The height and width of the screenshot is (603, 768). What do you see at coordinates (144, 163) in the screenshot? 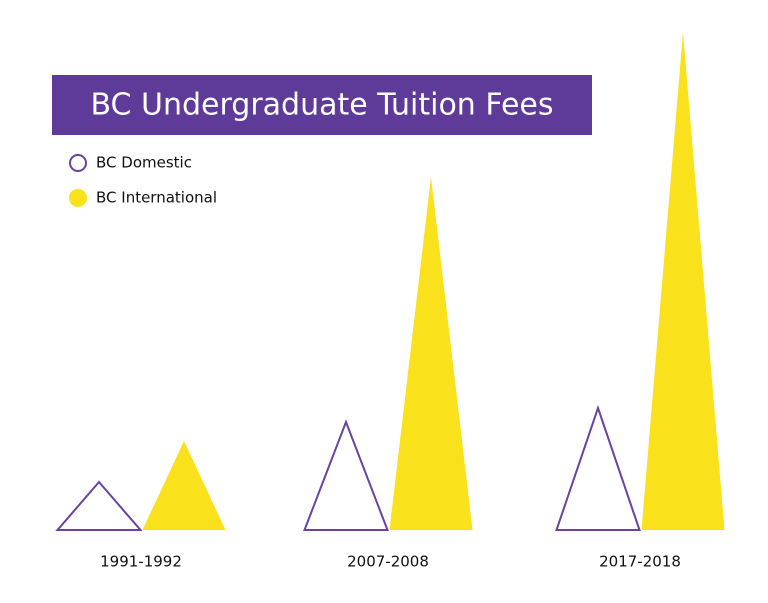
I see `legend-label: BC Domestic` at bounding box center [144, 163].